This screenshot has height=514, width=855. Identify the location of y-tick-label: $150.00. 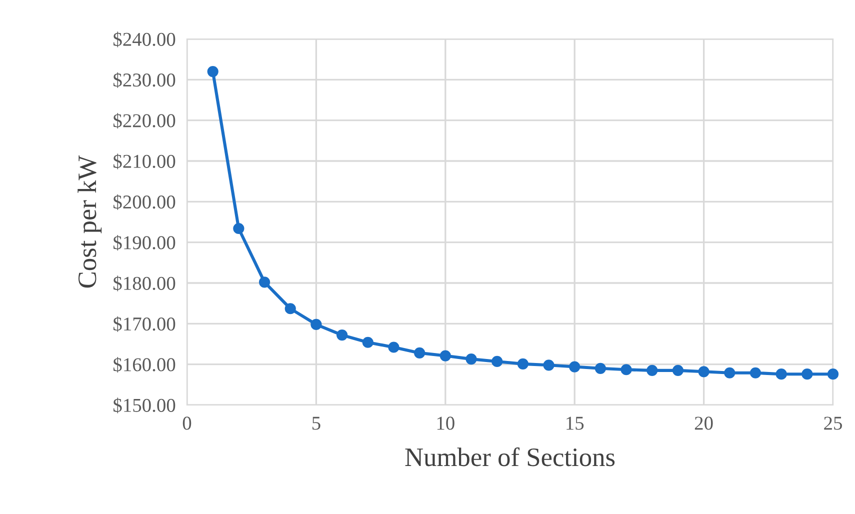
(145, 406).